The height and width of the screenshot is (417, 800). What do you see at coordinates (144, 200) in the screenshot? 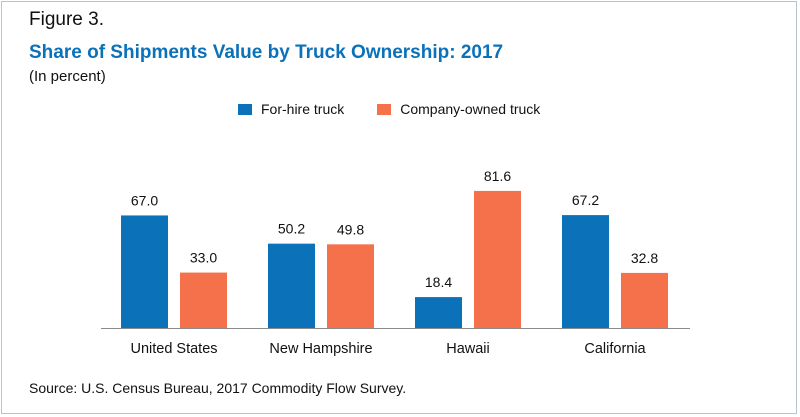
I see `value-label-united-states-for-hire-truck: 67.0` at bounding box center [144, 200].